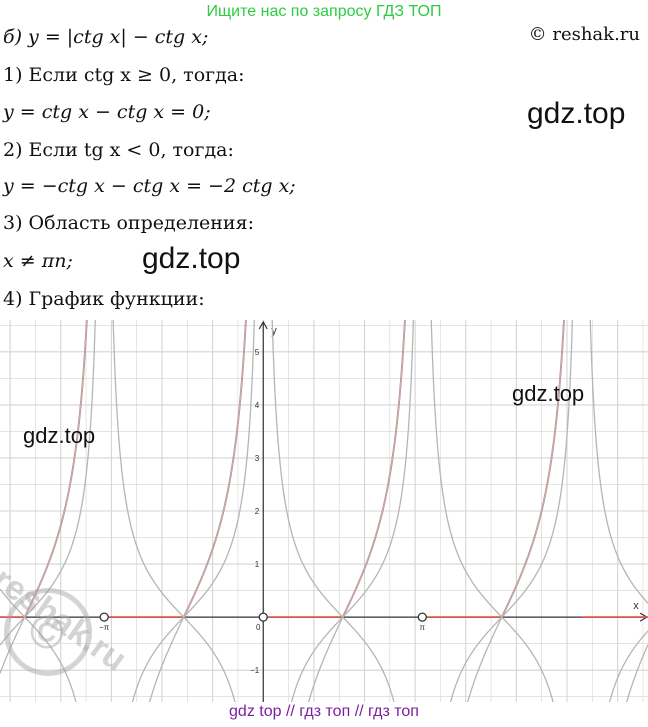  Describe the element at coordinates (106, 37) in the screenshot. I see `task-statement: б) y = |ctg x| − ctg x;` at that location.